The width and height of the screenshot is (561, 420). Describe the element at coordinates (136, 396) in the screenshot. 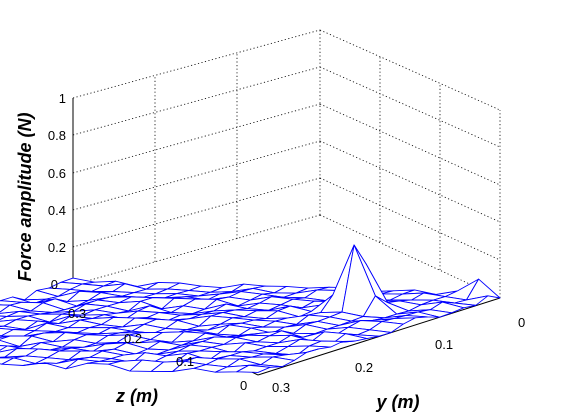

I see `z-axis-title: z (m)` at that location.